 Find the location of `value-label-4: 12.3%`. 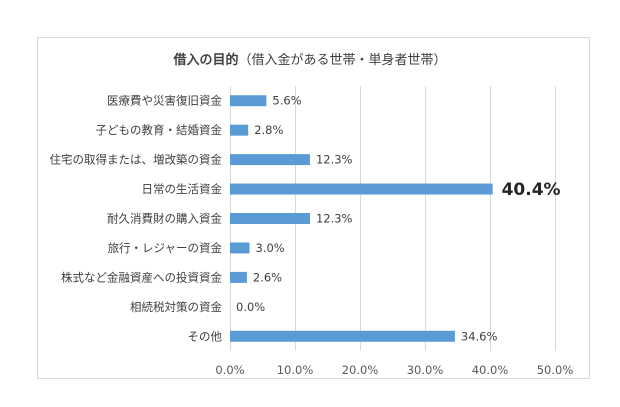

value-label-4: 12.3% is located at coordinates (334, 219).